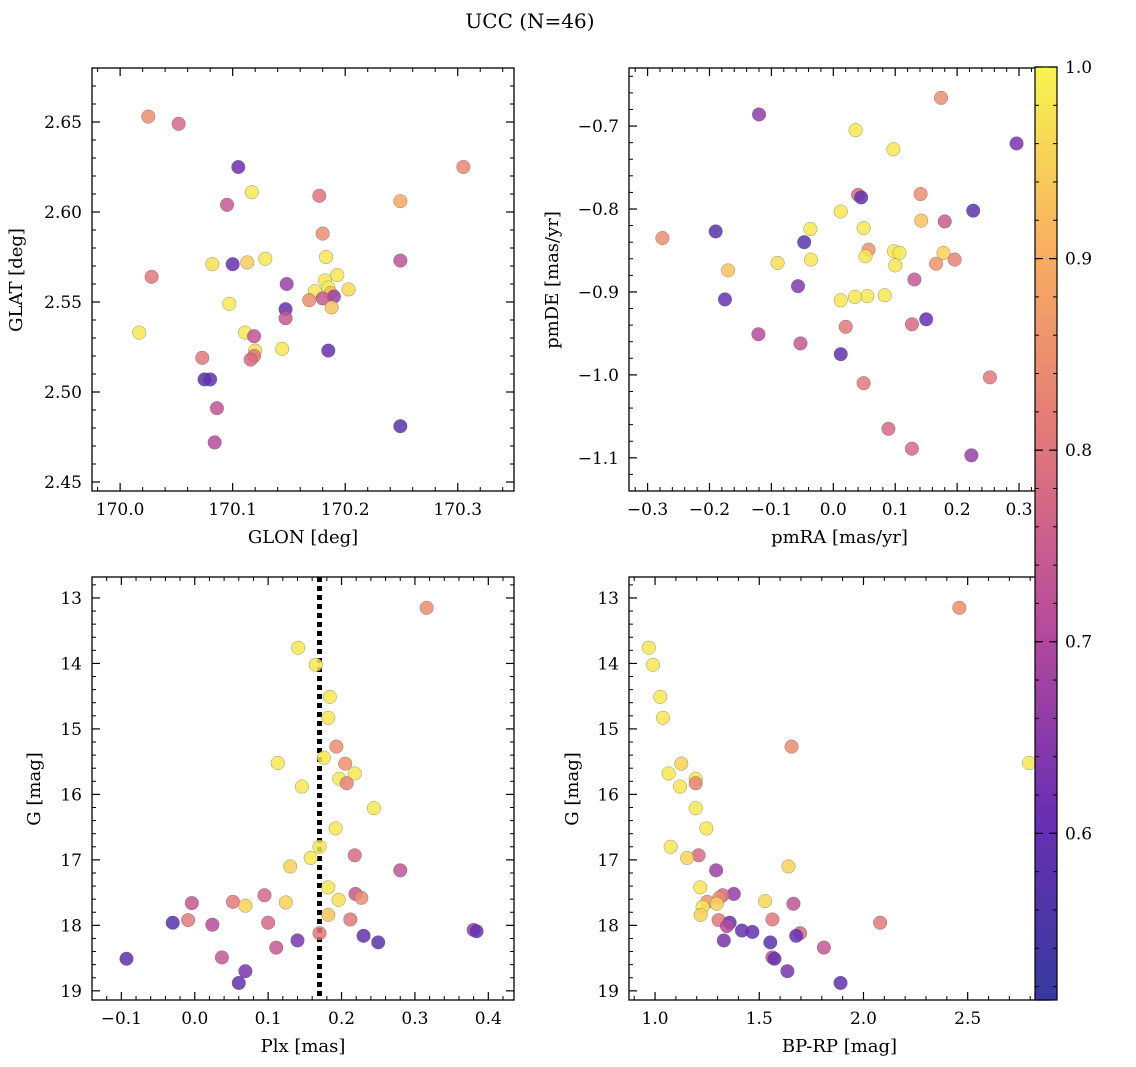 The width and height of the screenshot is (1136, 1067). I want to click on colorbar-tick-label: 0.8, so click(1078, 451).